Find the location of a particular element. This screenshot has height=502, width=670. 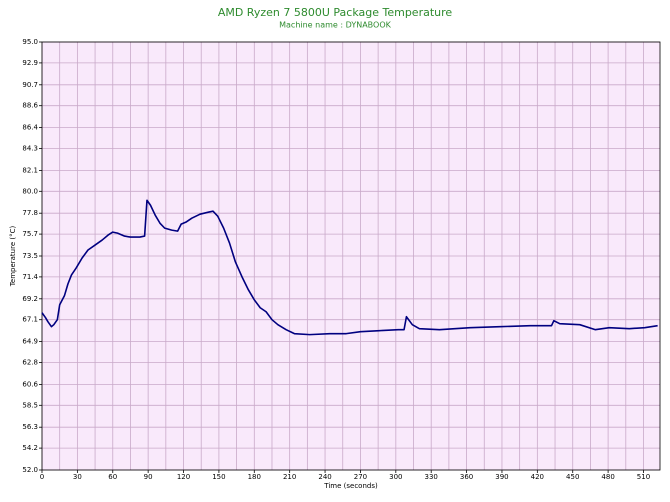

y-tick-label: 82.1 is located at coordinates (30, 170).